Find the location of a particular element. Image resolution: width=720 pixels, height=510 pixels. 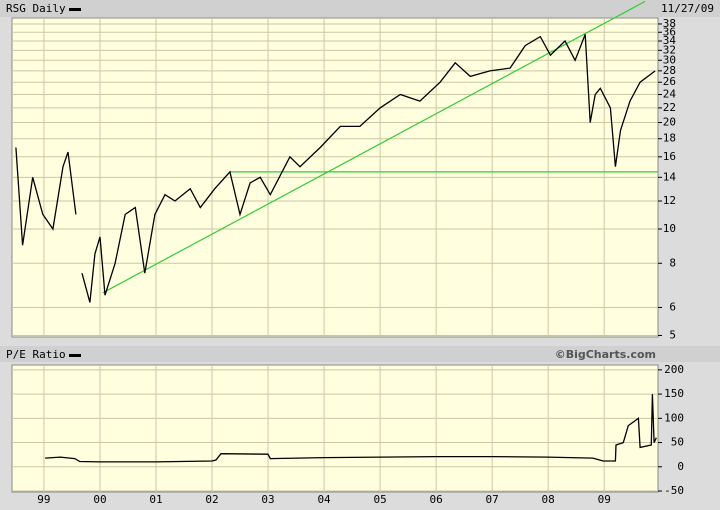

y-tick-label: 12 is located at coordinates (669, 200).